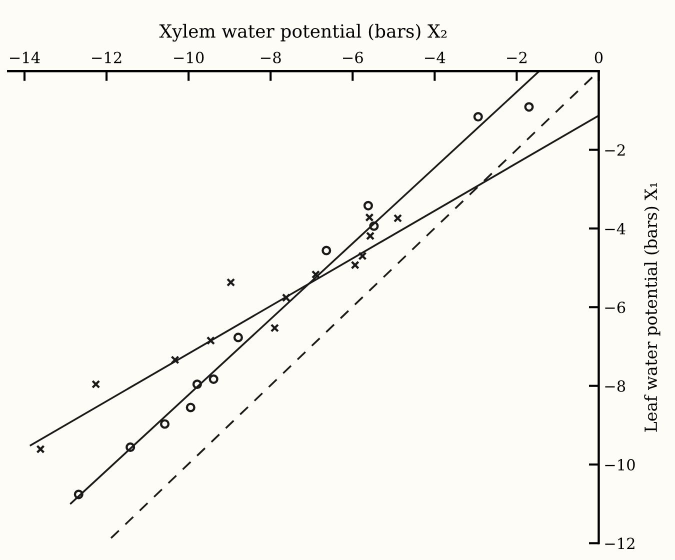 Image resolution: width=675 pixels, height=560 pixels. I want to click on y-tick-label: −8, so click(615, 386).